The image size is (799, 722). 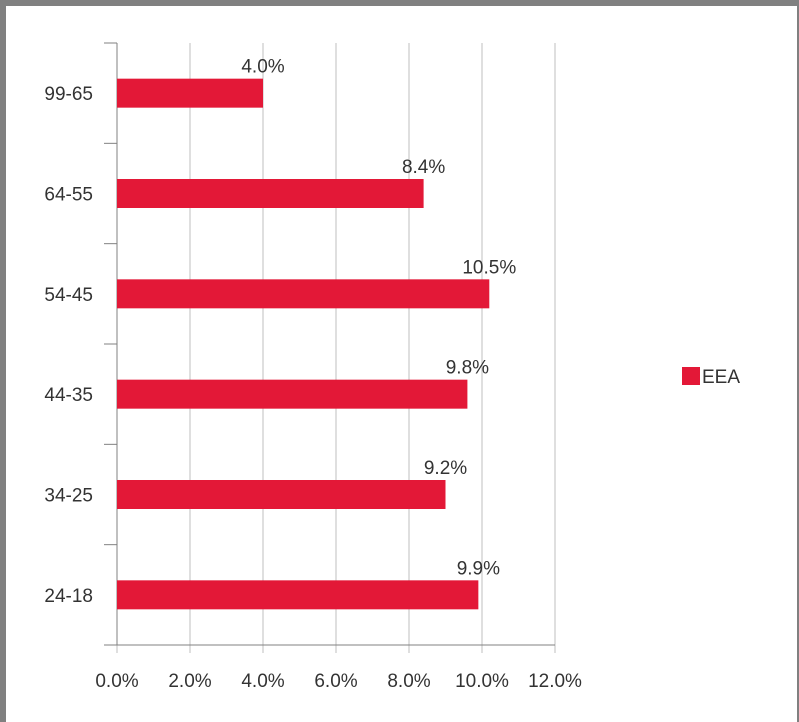 I want to click on y-category-label: 34-25, so click(x=68, y=496).